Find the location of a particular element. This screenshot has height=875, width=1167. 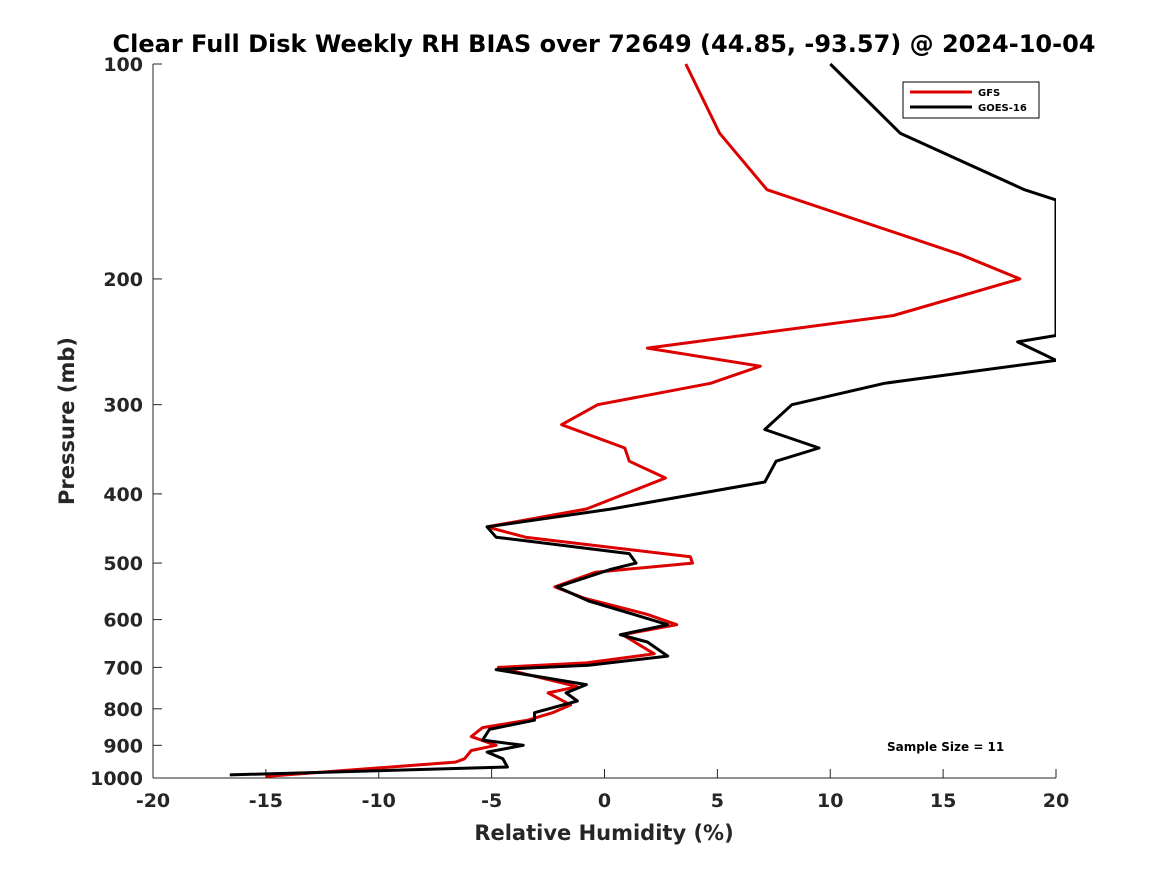

y-tick-label: 700 is located at coordinates (123, 668).